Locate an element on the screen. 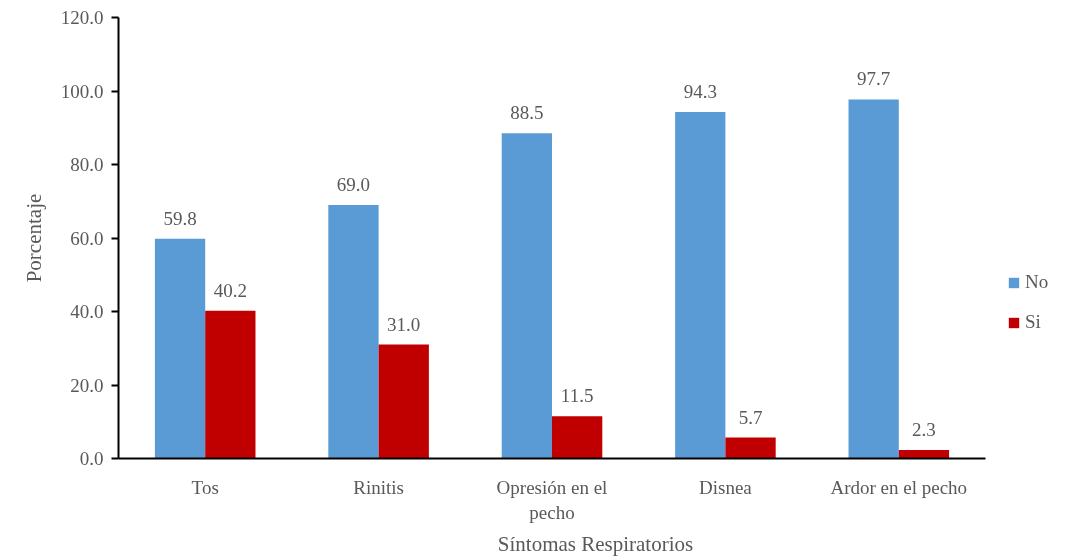  y-tick-label: 80.0 is located at coordinates (87, 164).